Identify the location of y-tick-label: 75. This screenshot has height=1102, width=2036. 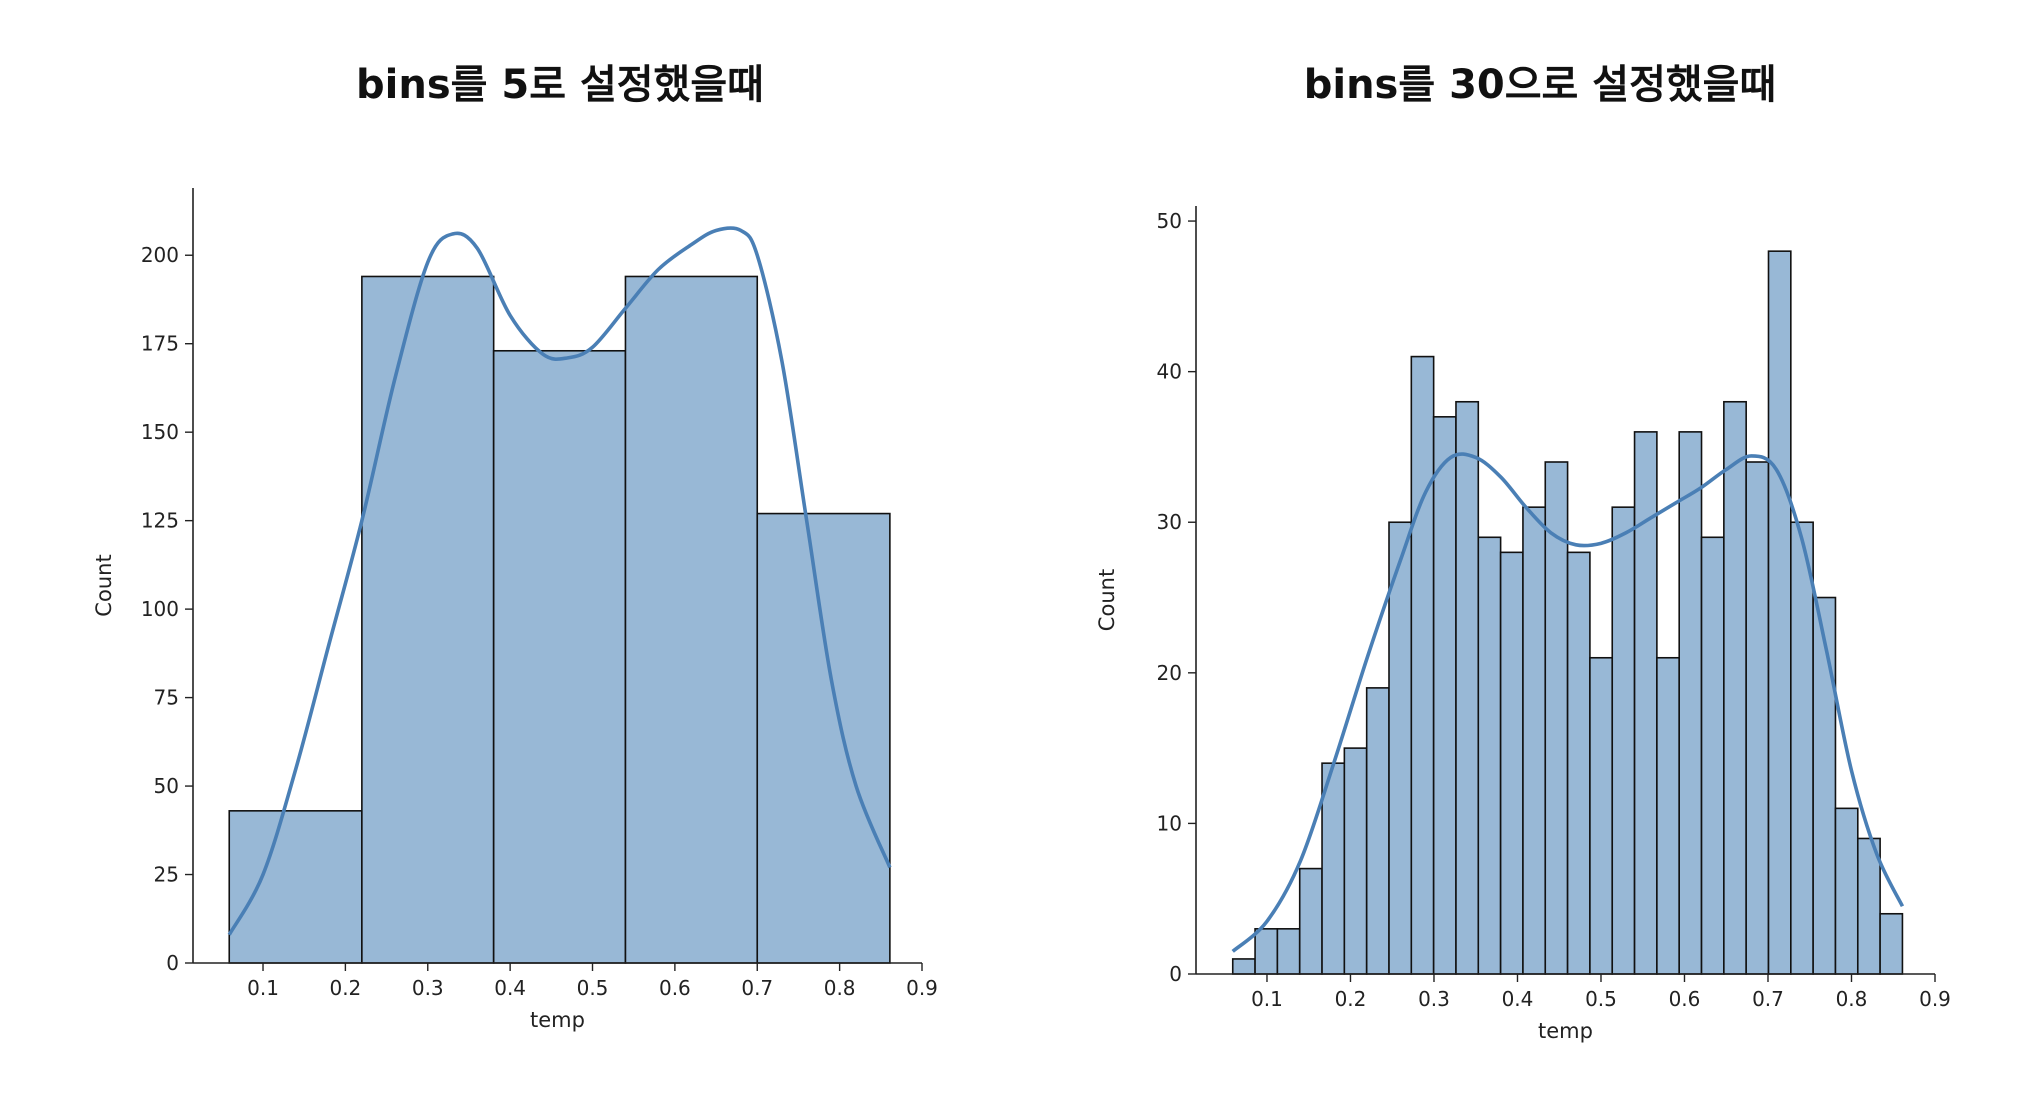
(166, 698).